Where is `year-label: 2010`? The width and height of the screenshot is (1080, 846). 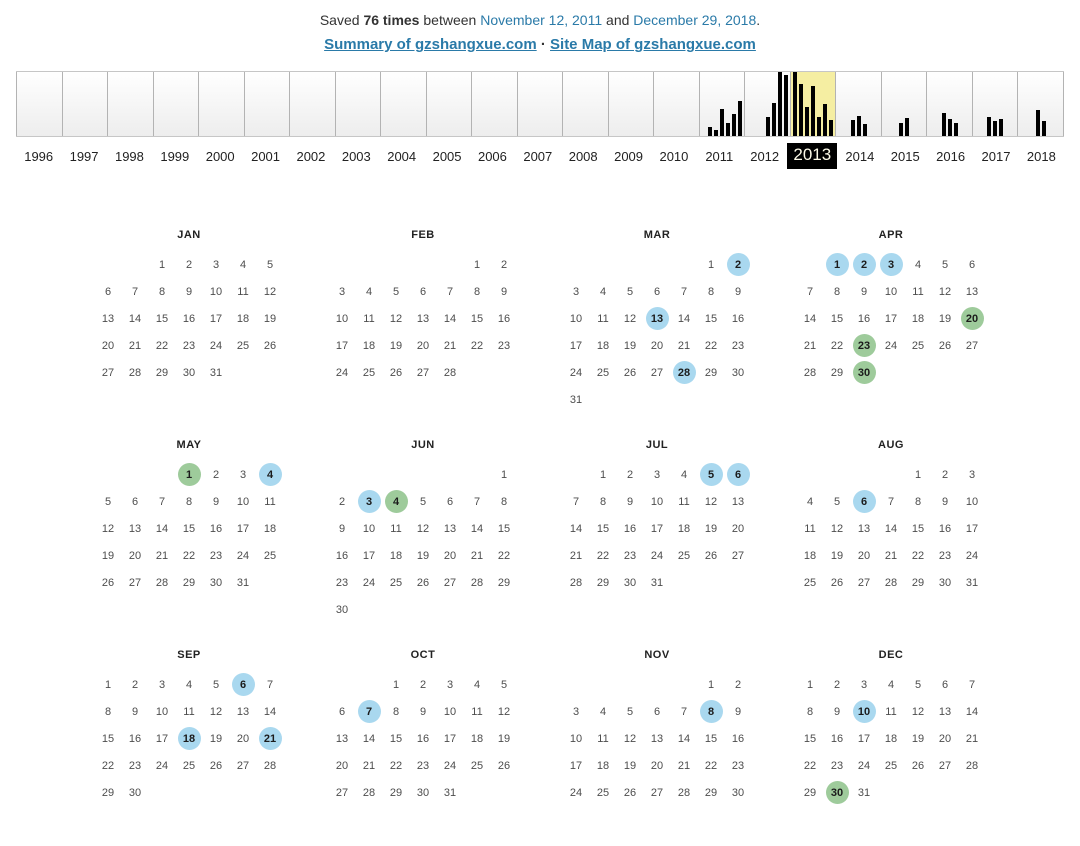 year-label: 2010 is located at coordinates (674, 156).